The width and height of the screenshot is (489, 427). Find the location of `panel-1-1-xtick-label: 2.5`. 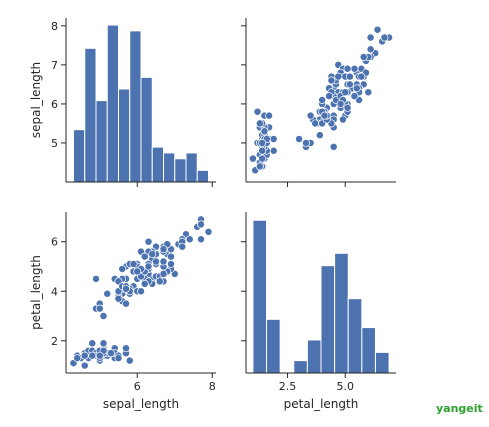

panel-1-1-xtick-label: 2.5 is located at coordinates (288, 386).